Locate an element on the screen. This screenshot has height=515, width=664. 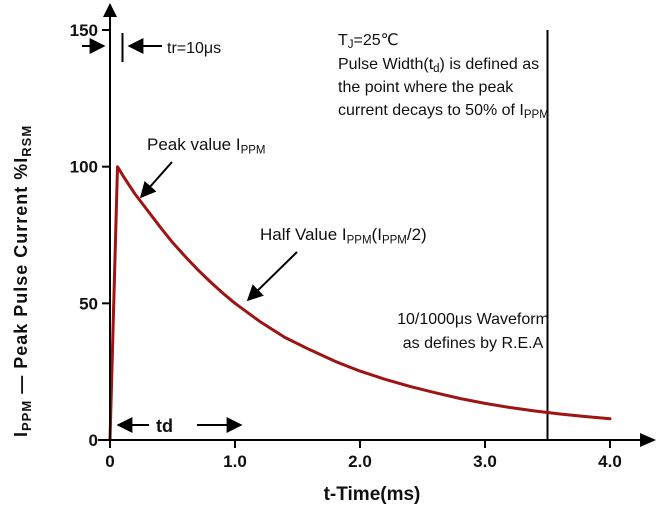
half-value-arrow-icon is located at coordinates (272, 276).